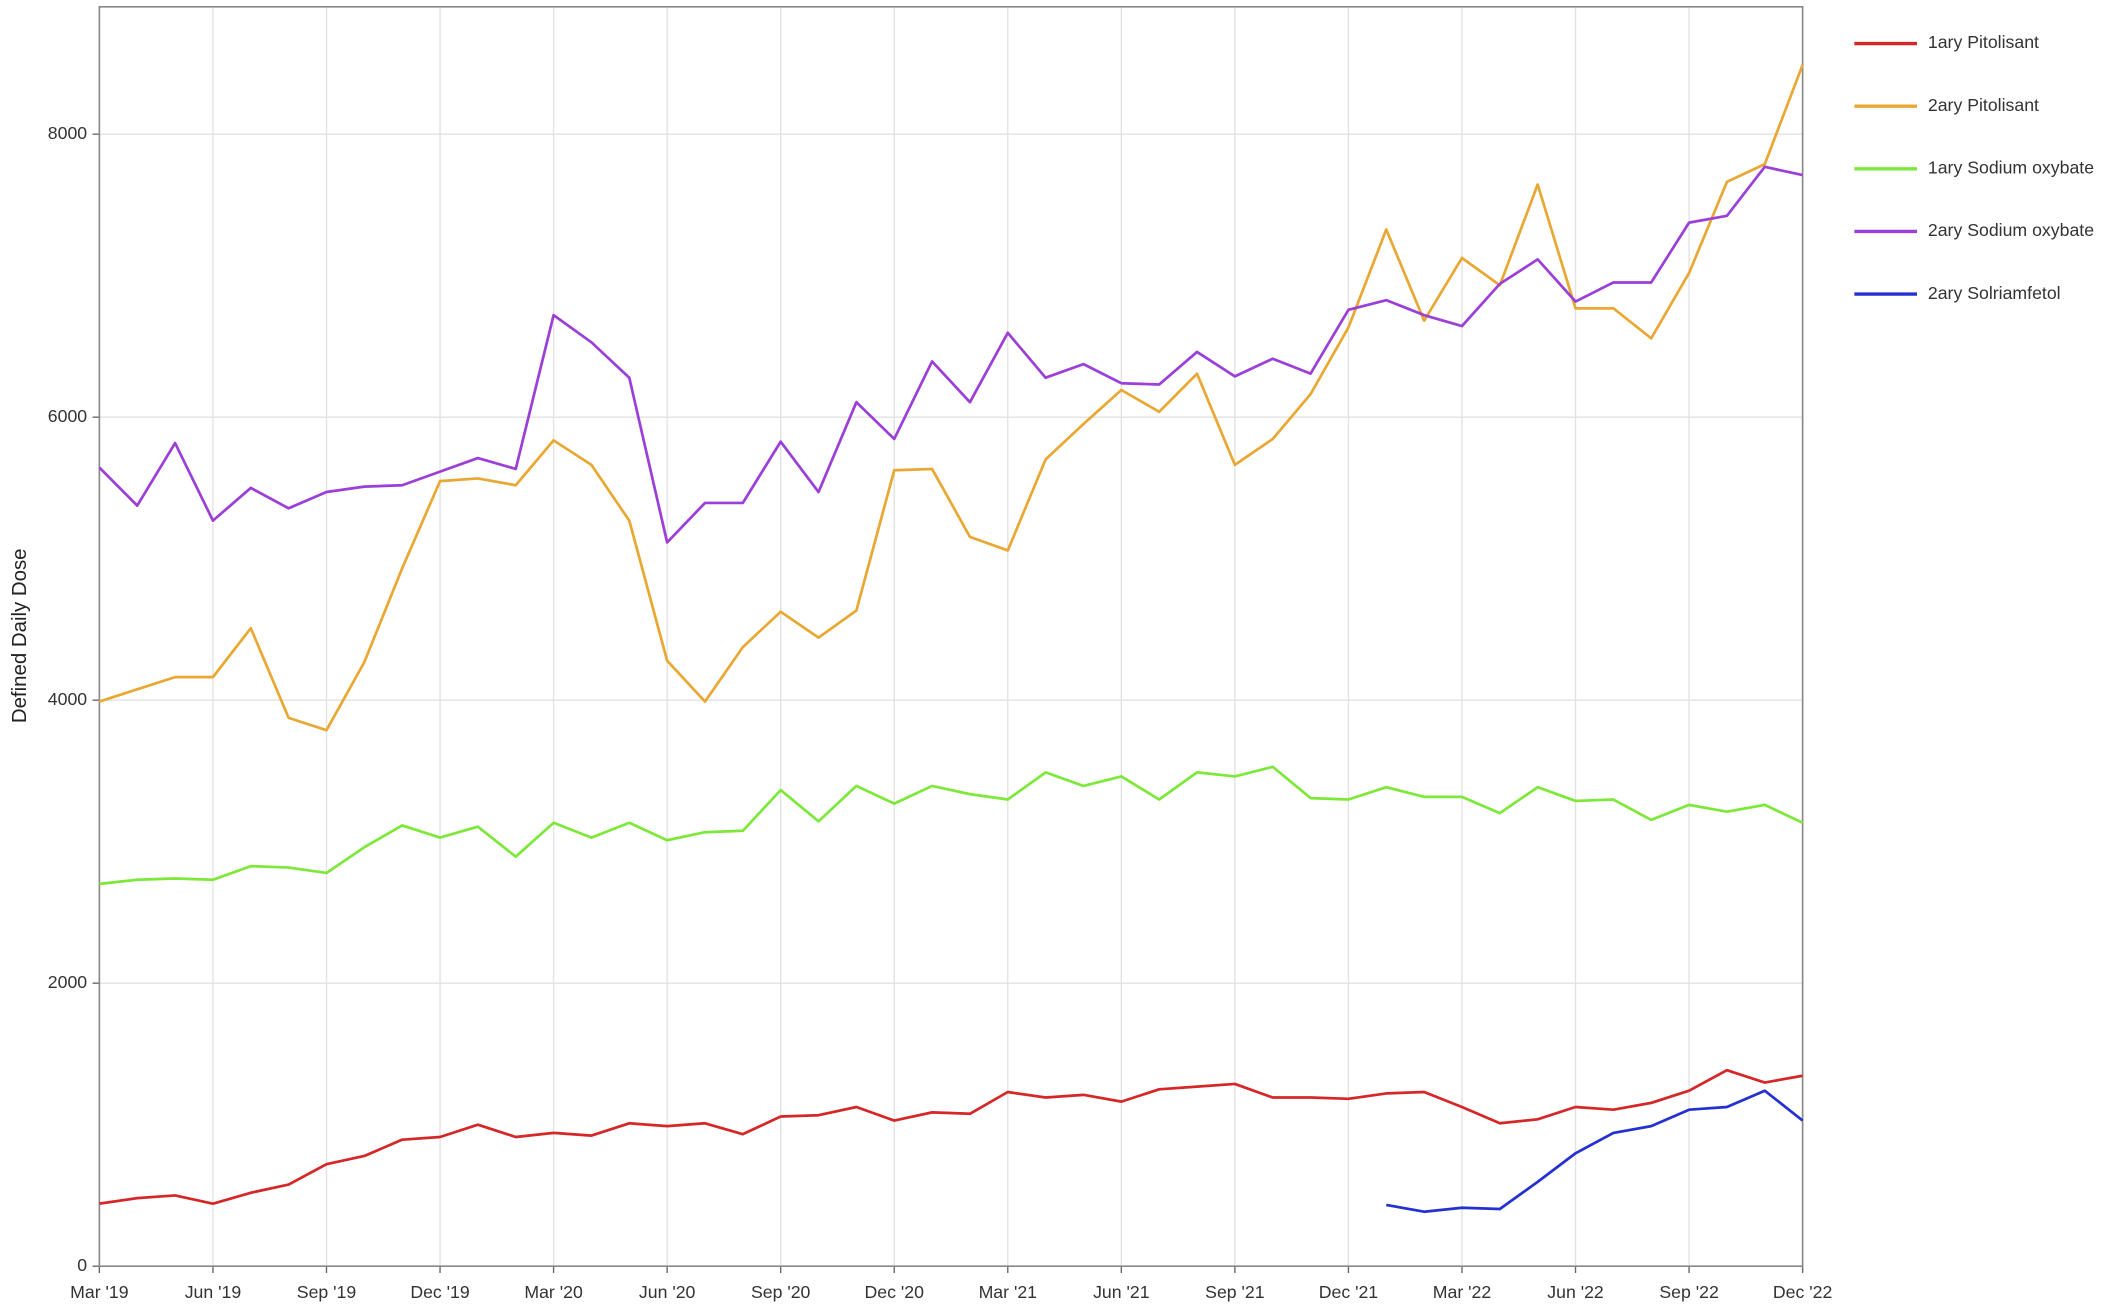  Describe the element at coordinates (326, 1292) in the screenshot. I see `x-tick-label: Sep '19` at that location.